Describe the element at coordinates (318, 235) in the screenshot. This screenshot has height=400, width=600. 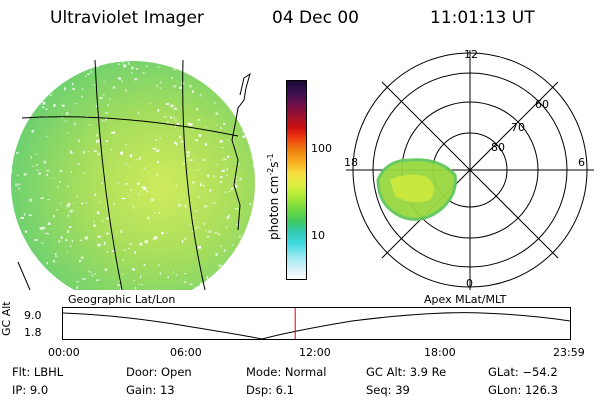
I see `colorbar-tick-10: 10` at that location.